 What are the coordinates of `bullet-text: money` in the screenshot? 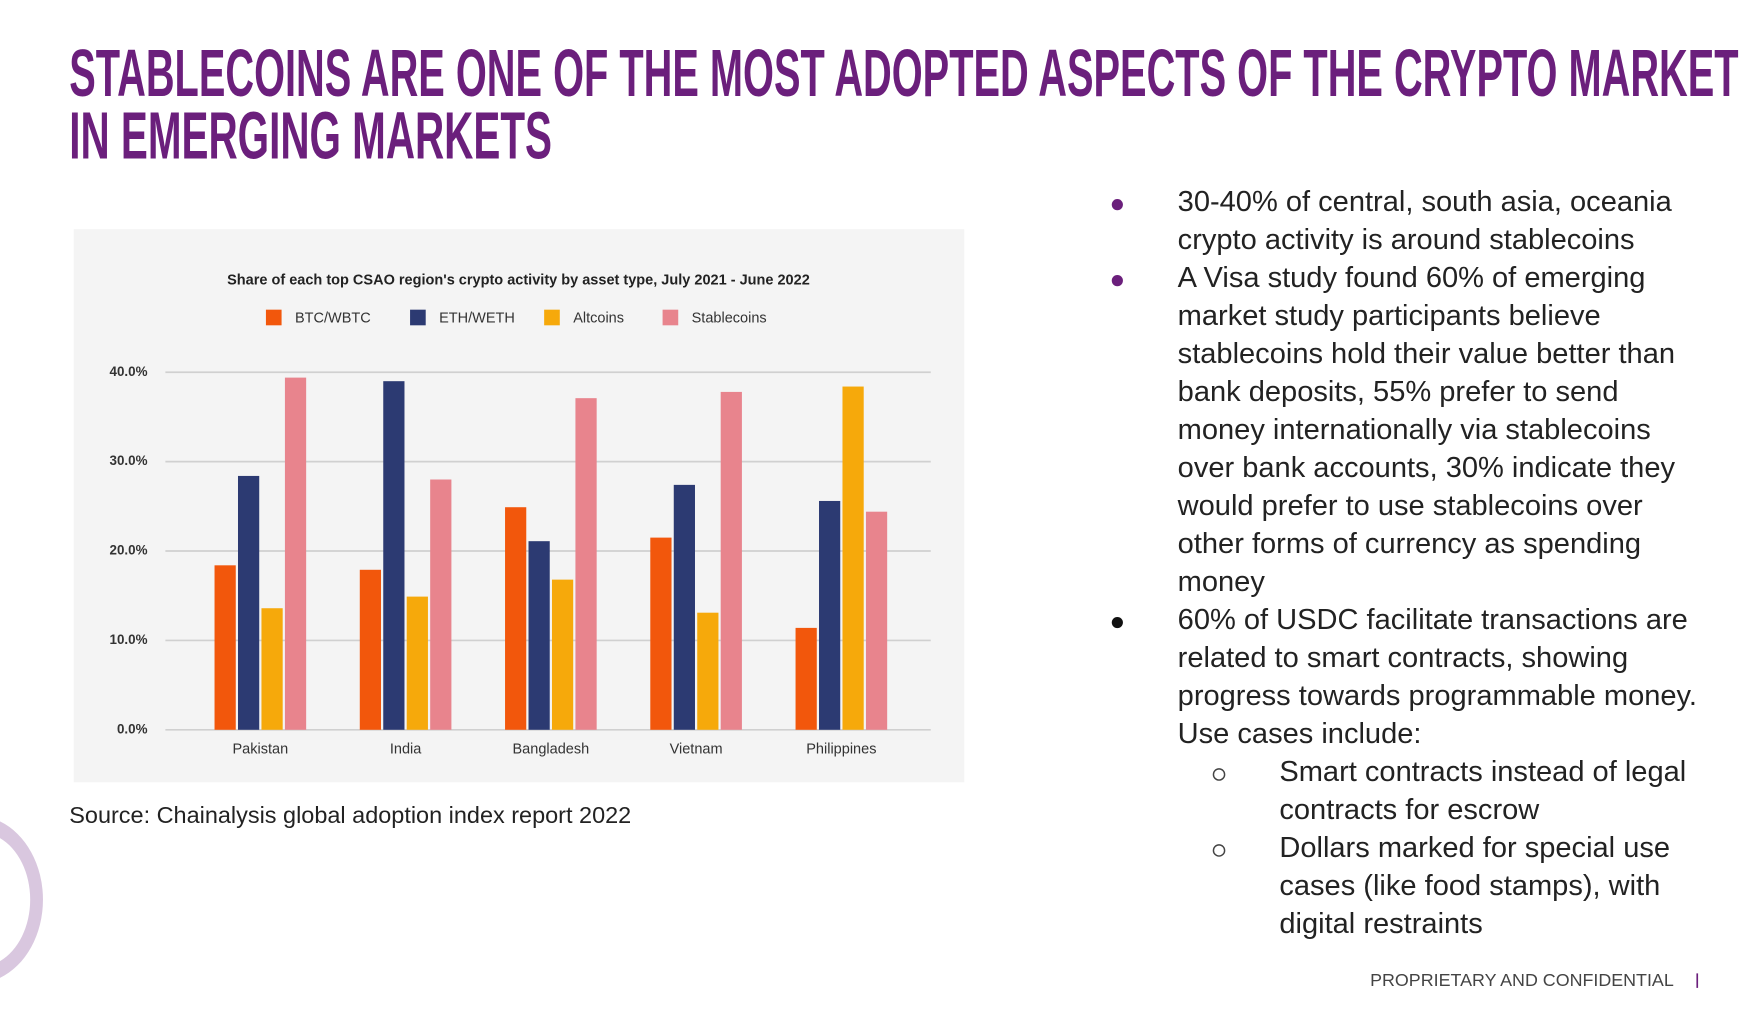 It's located at (1222, 582).